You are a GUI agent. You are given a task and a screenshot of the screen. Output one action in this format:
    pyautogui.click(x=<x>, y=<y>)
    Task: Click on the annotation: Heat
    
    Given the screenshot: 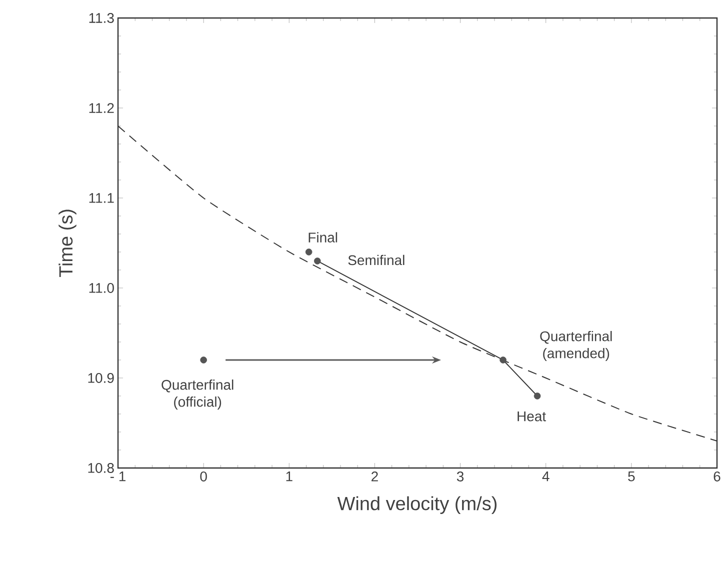 What is the action you would take?
    pyautogui.click(x=532, y=417)
    